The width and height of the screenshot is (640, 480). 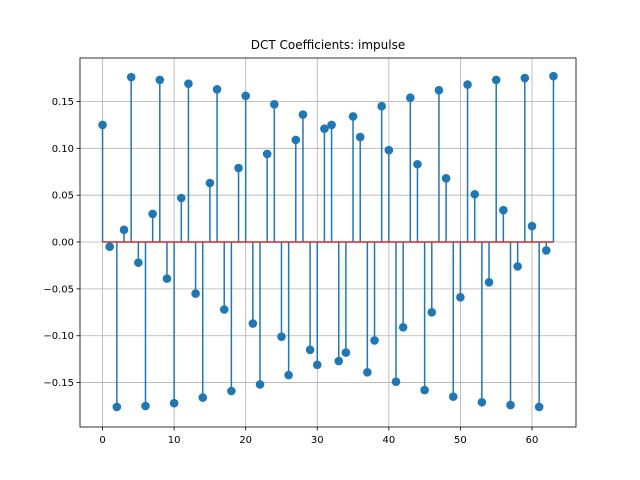 What do you see at coordinates (245, 440) in the screenshot?
I see `x-tick-label: 20` at bounding box center [245, 440].